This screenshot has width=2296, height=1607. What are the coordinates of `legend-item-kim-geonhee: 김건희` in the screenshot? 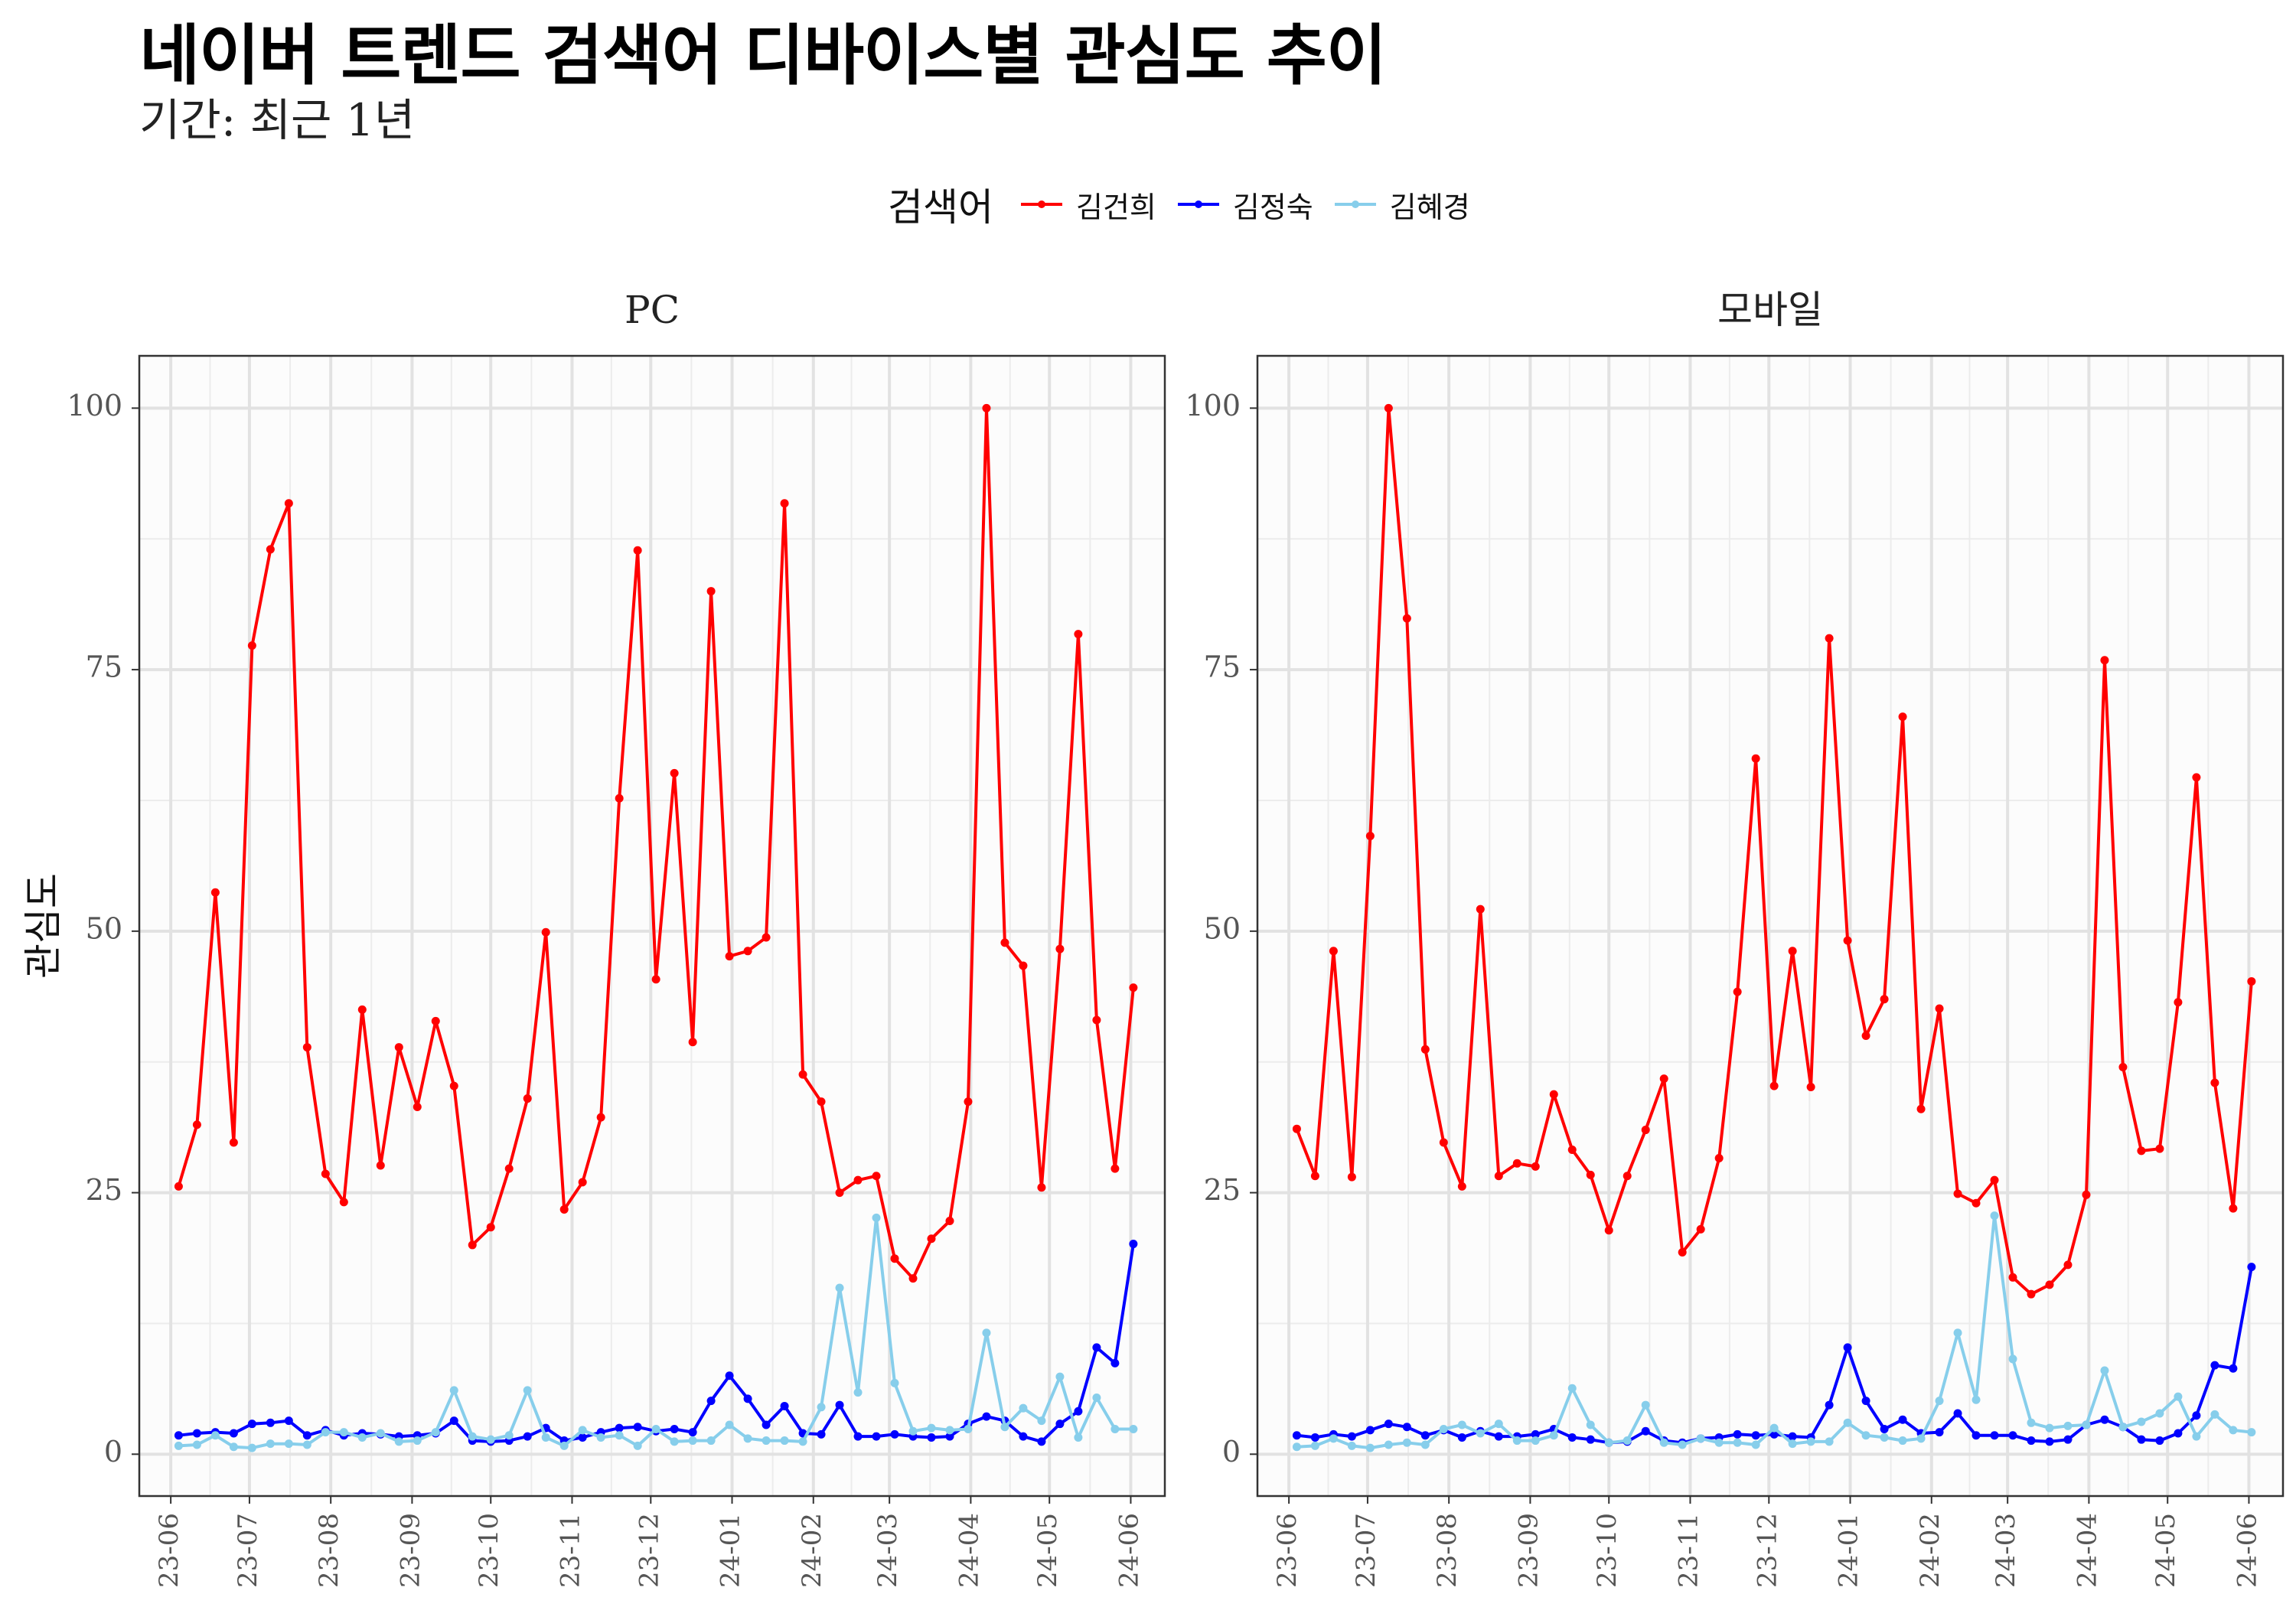 It's located at (1087, 205).